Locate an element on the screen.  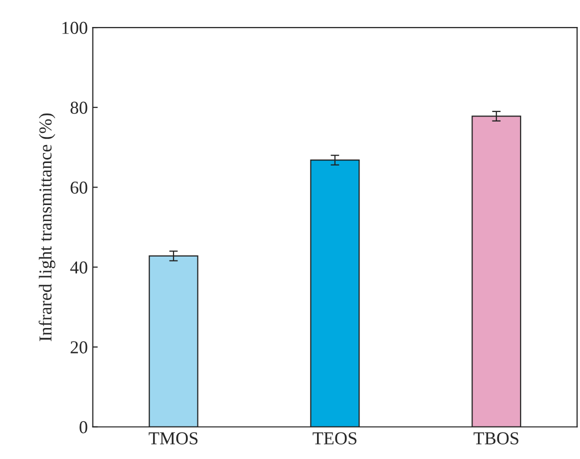
y-axis-title: Infrared light transmittance (%) is located at coordinates (47, 227).